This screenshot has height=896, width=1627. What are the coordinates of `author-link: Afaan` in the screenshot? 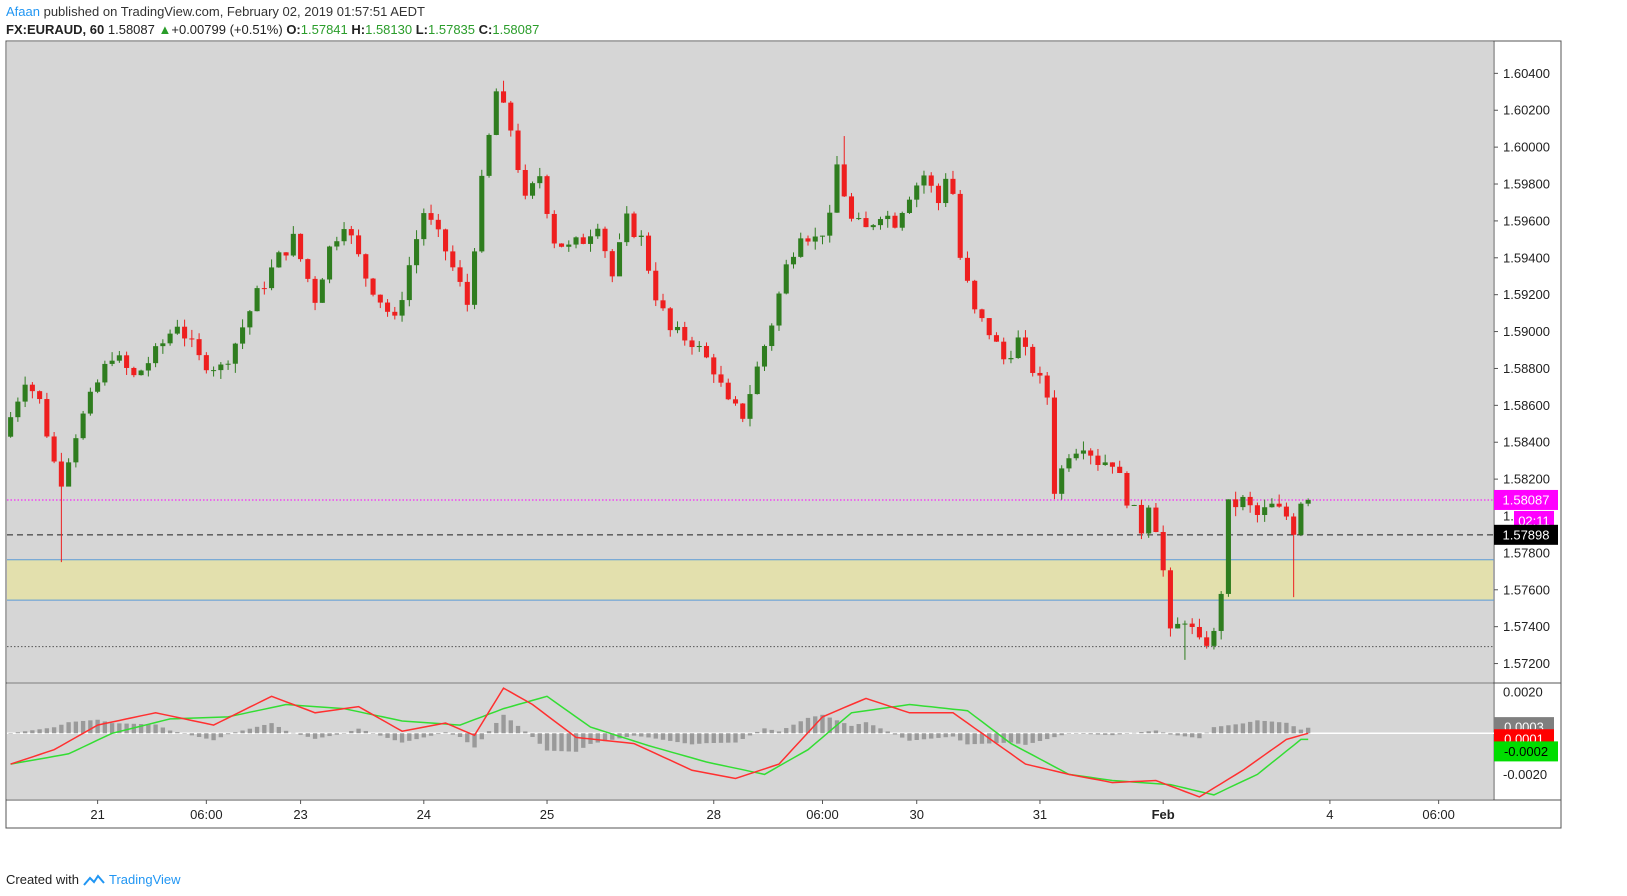 It's located at (23, 11).